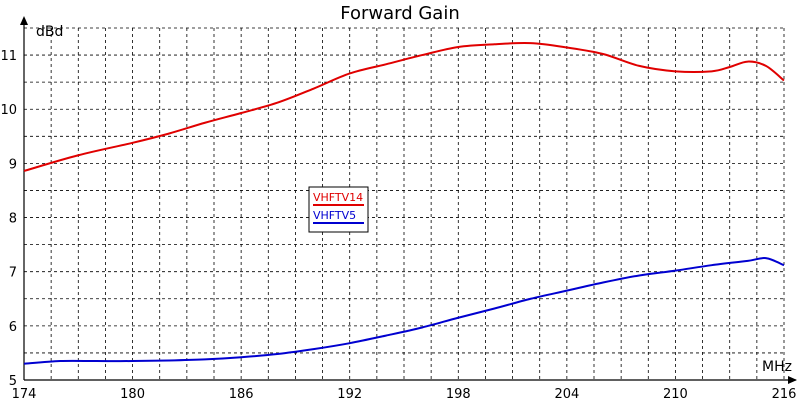 Image resolution: width=800 pixels, height=400 pixels. What do you see at coordinates (8, 56) in the screenshot?
I see `y-tick-label: 11` at bounding box center [8, 56].